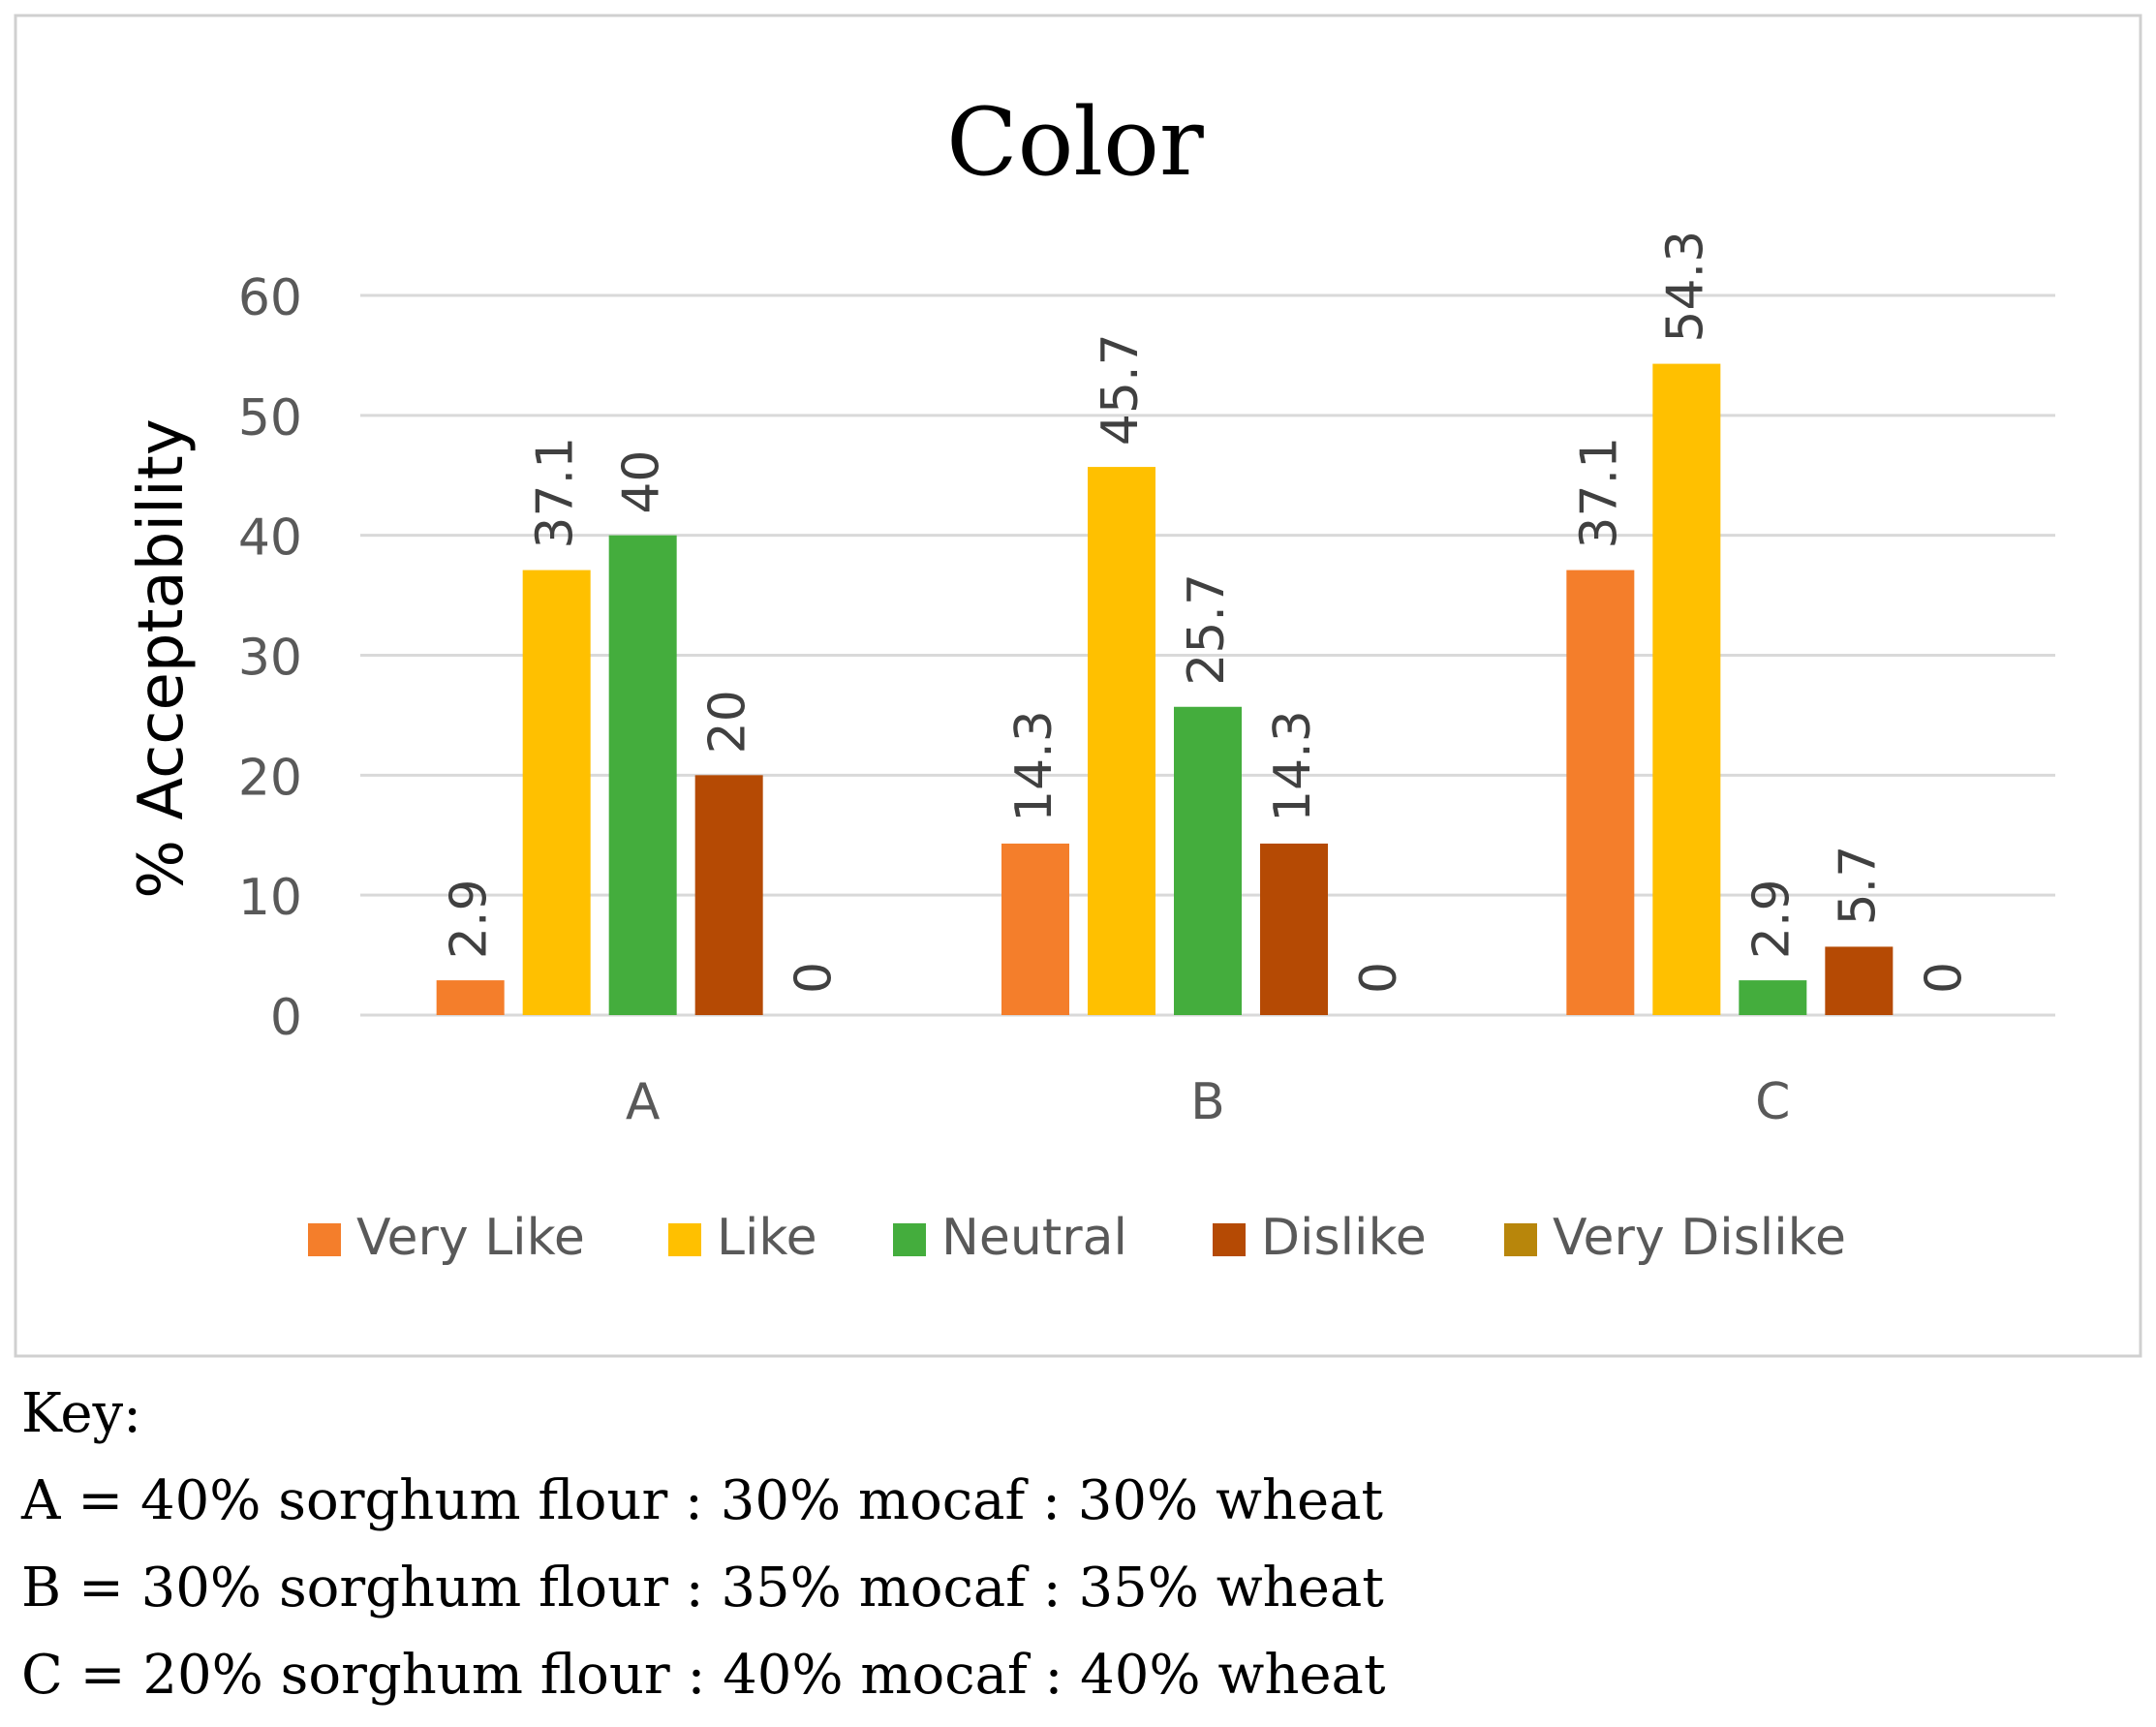 The height and width of the screenshot is (1727, 2156). Describe the element at coordinates (643, 775) in the screenshot. I see `bar-a-neutral` at that location.